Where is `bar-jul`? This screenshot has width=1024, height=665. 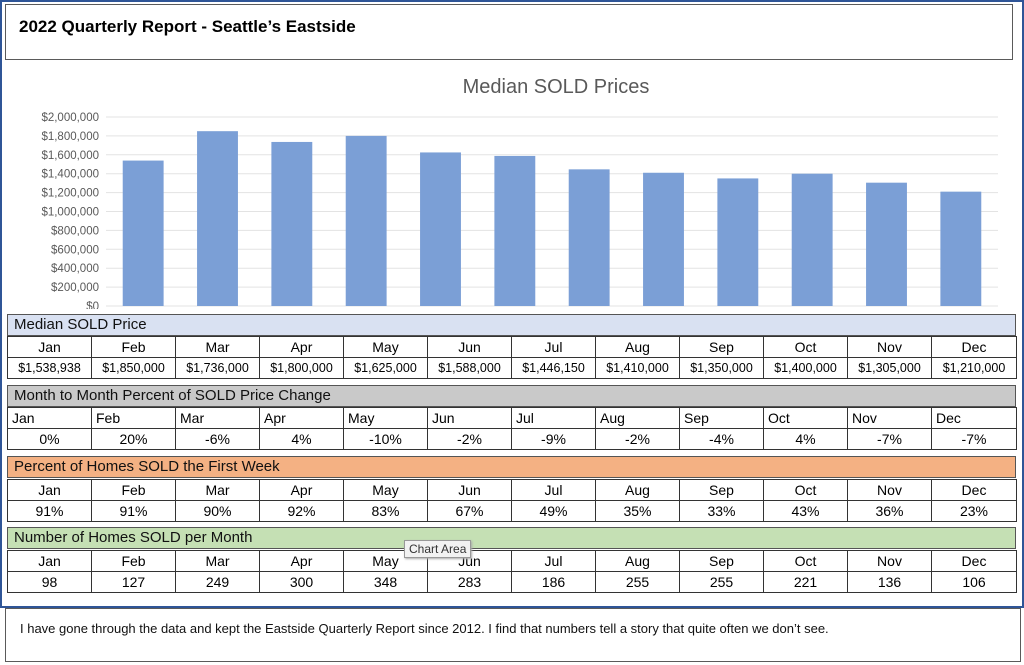 bar-jul is located at coordinates (589, 237).